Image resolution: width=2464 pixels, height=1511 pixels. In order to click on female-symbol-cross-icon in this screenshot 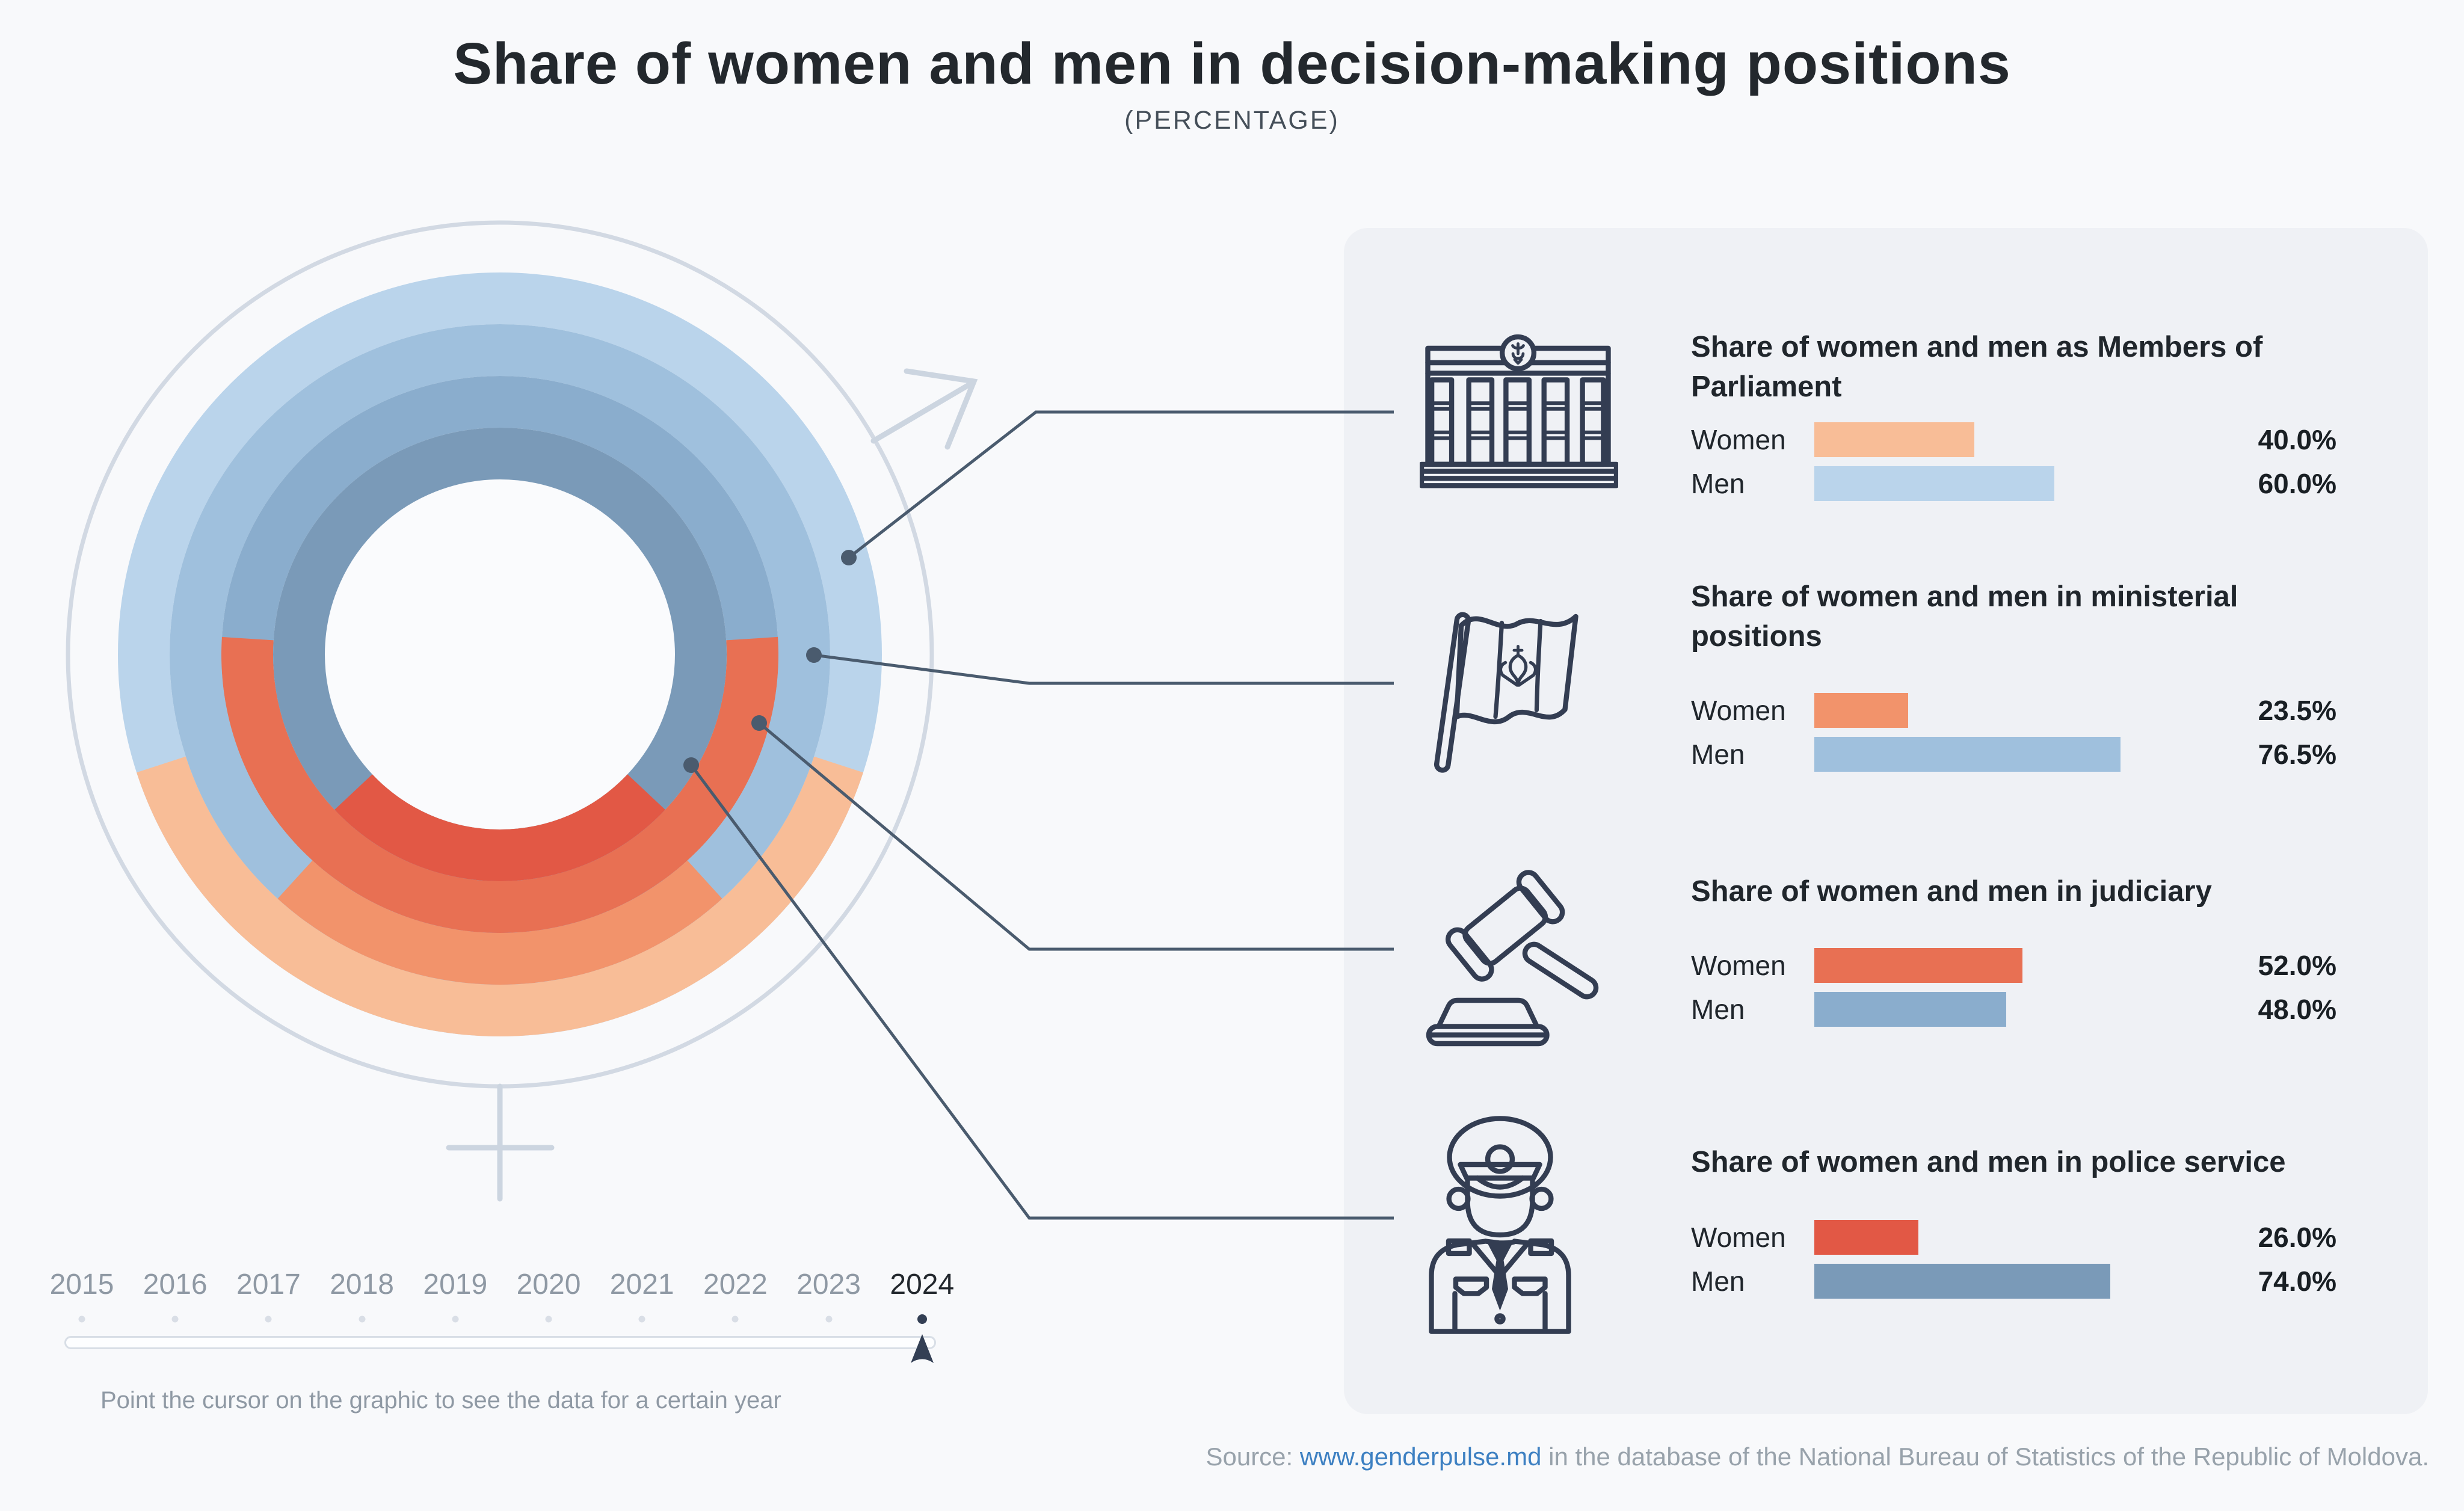, I will do `click(500, 1142)`.